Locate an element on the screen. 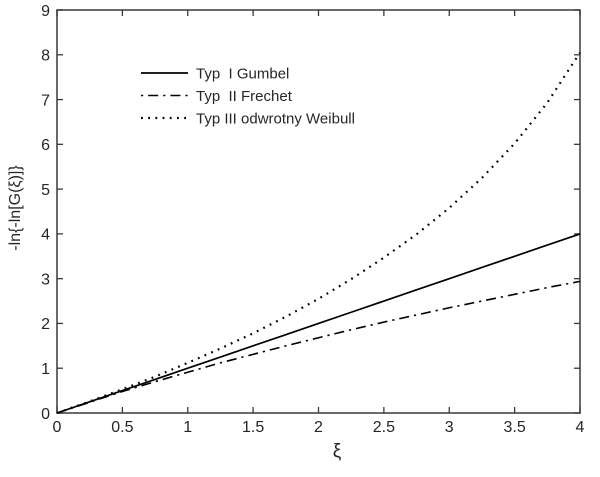 The image size is (600, 477). y-axis-label: -ln{-ln[G(ξ)]} is located at coordinates (15, 208).